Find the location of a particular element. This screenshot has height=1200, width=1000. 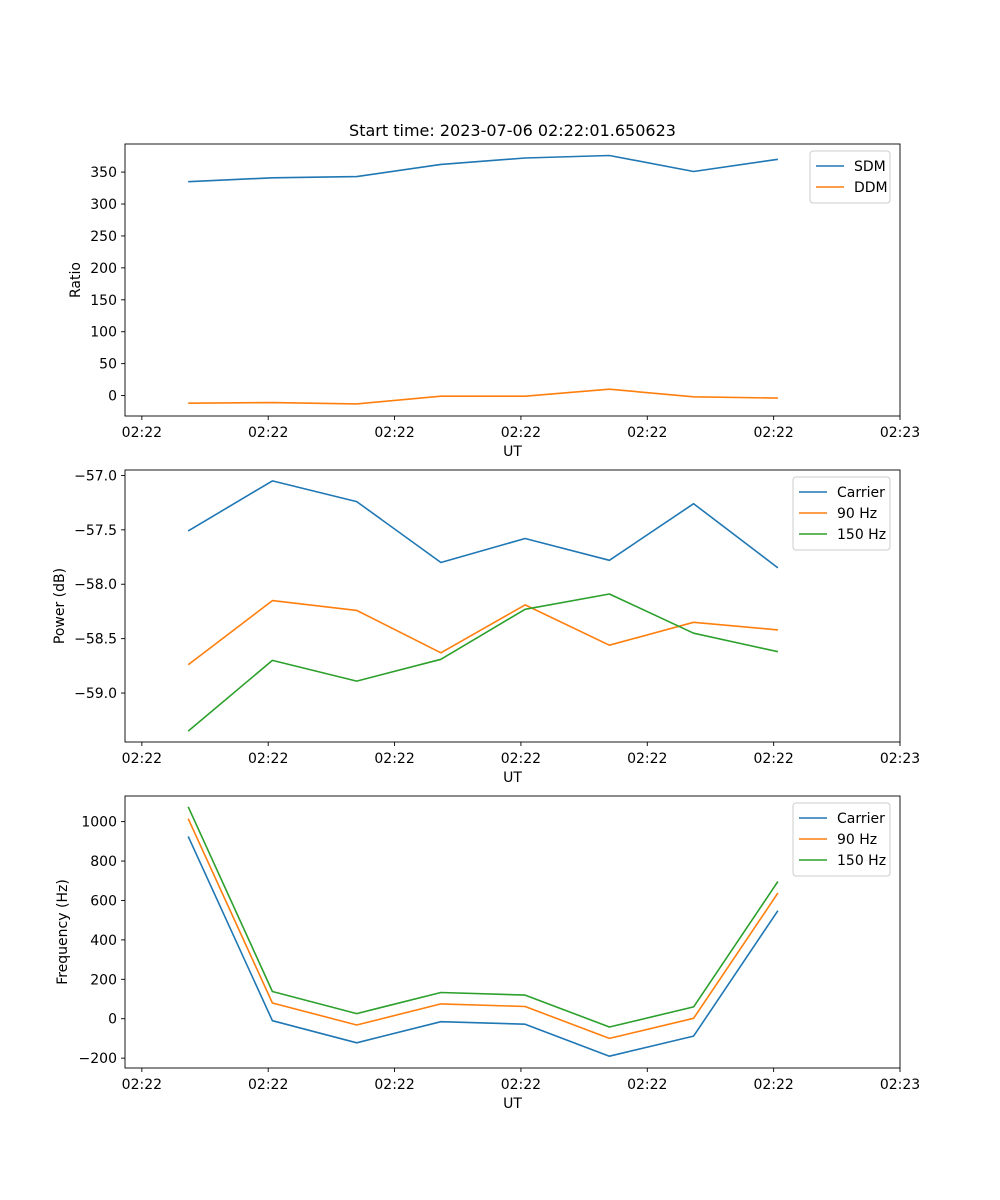

series-line-sdm is located at coordinates (483, 168).